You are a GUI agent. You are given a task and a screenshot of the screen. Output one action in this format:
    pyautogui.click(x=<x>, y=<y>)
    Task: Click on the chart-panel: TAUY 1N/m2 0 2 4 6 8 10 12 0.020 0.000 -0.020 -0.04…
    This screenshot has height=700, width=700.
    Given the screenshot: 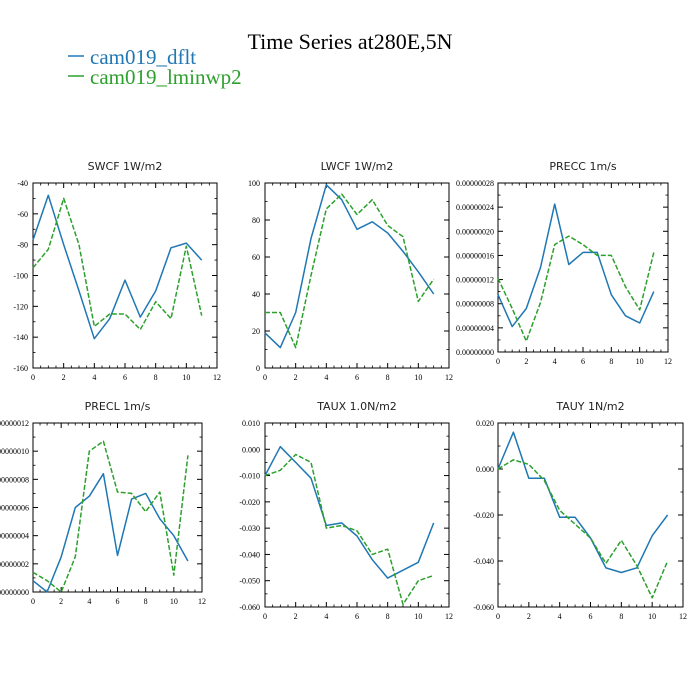 What is the action you would take?
    pyautogui.click(x=580, y=510)
    